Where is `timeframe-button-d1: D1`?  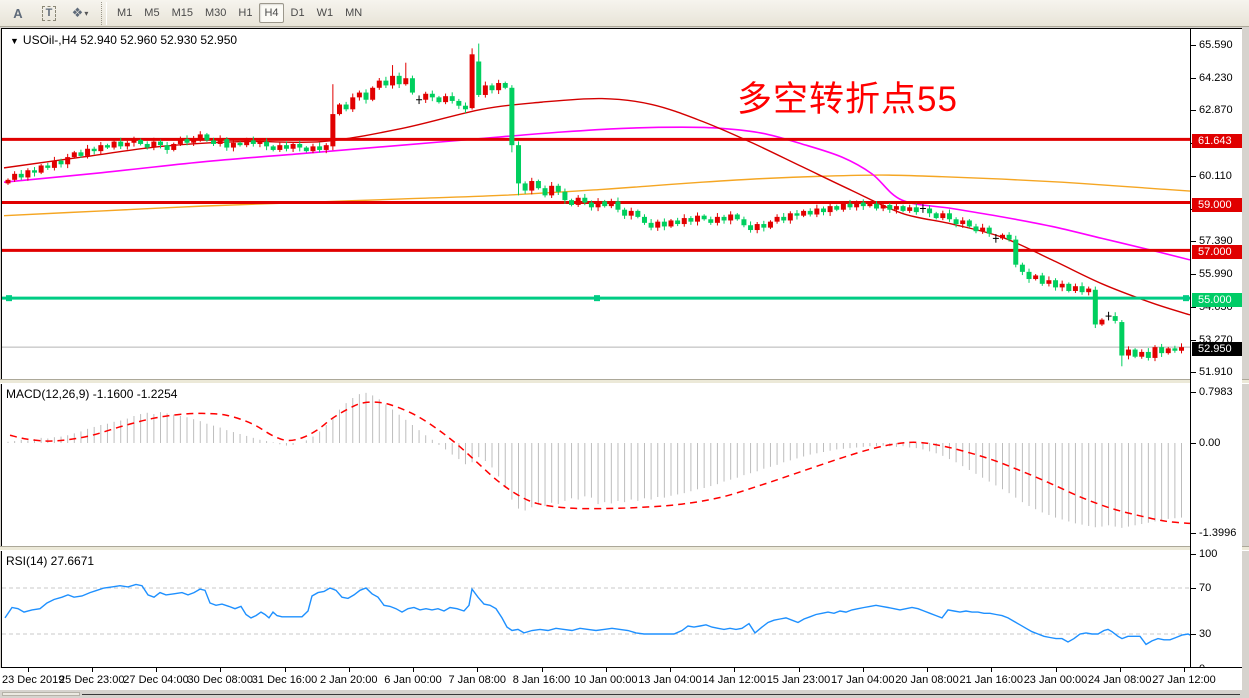 timeframe-button-d1: D1 is located at coordinates (297, 13).